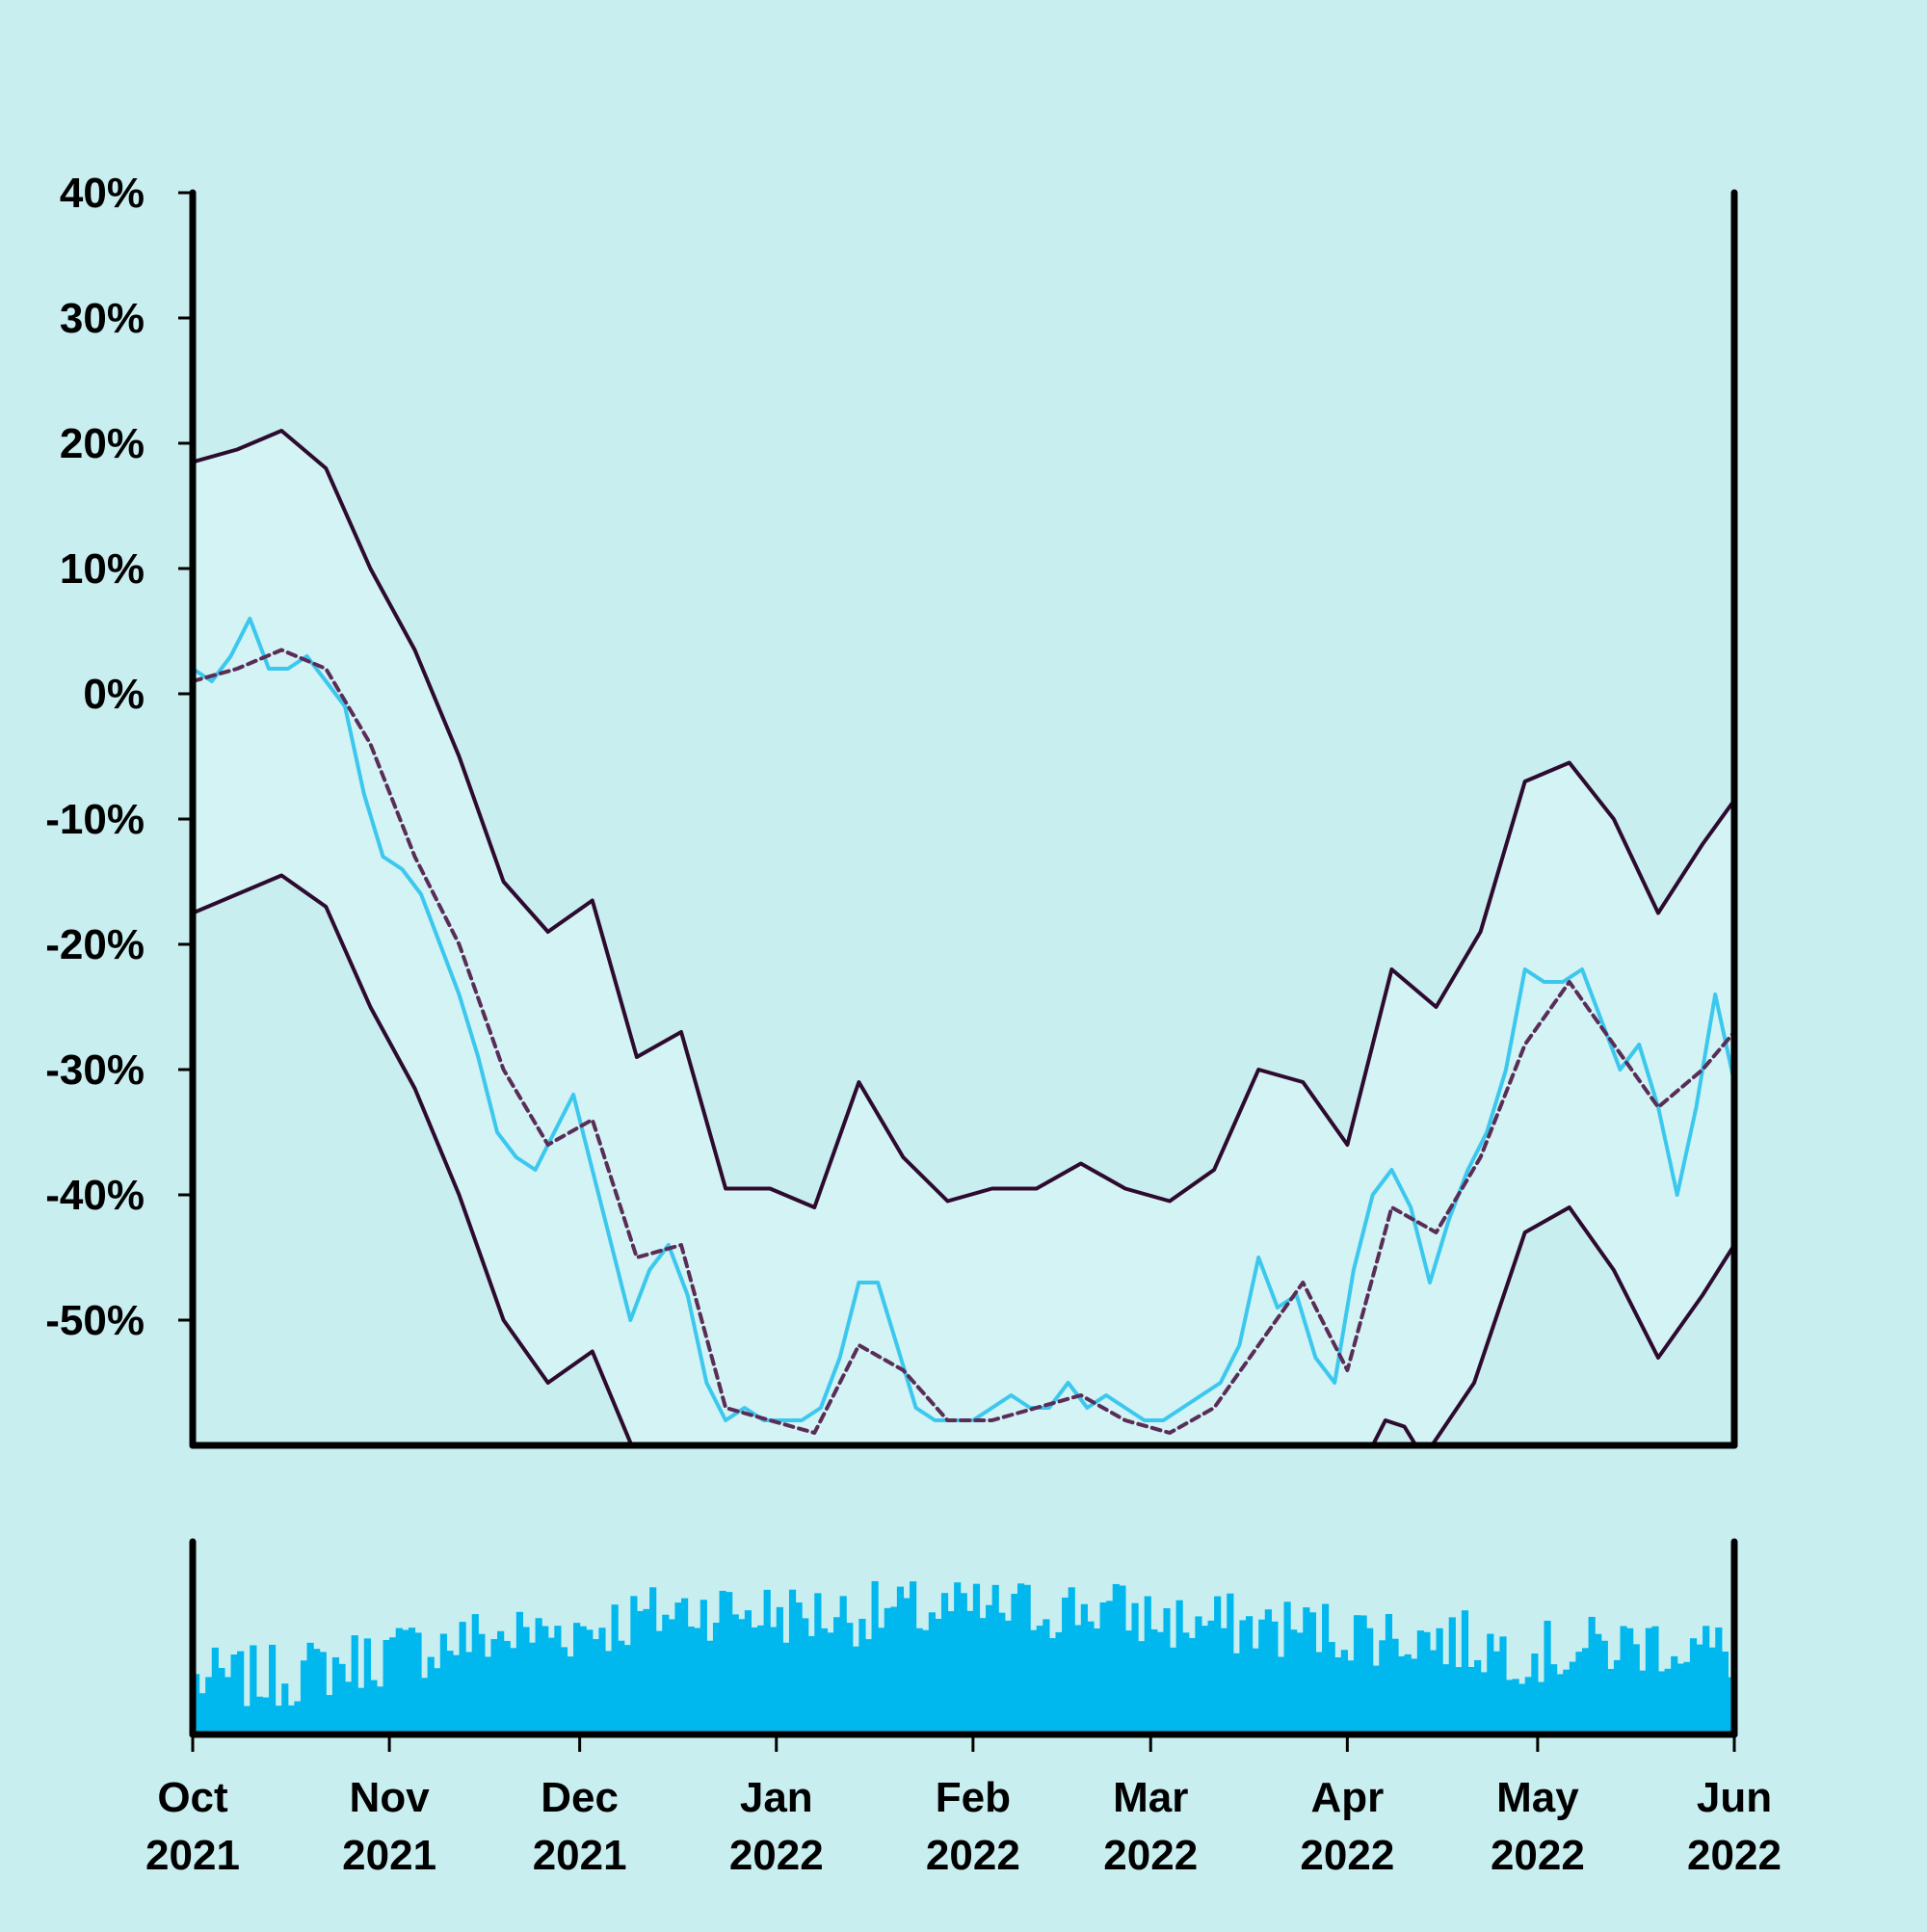  Describe the element at coordinates (580, 1855) in the screenshot. I see `x-tick-year-label: 2021` at that location.